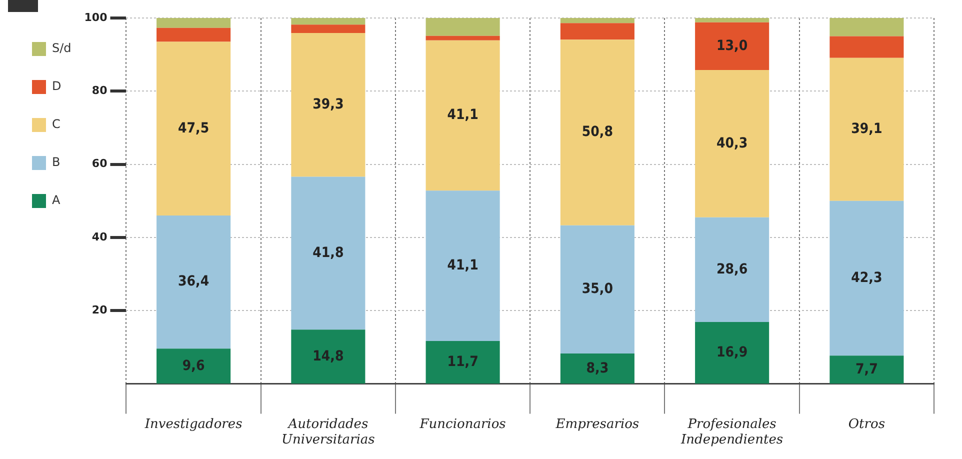 This screenshot has width=962, height=459. What do you see at coordinates (462, 424) in the screenshot?
I see `x-tick-label: Funcionarios` at bounding box center [462, 424].